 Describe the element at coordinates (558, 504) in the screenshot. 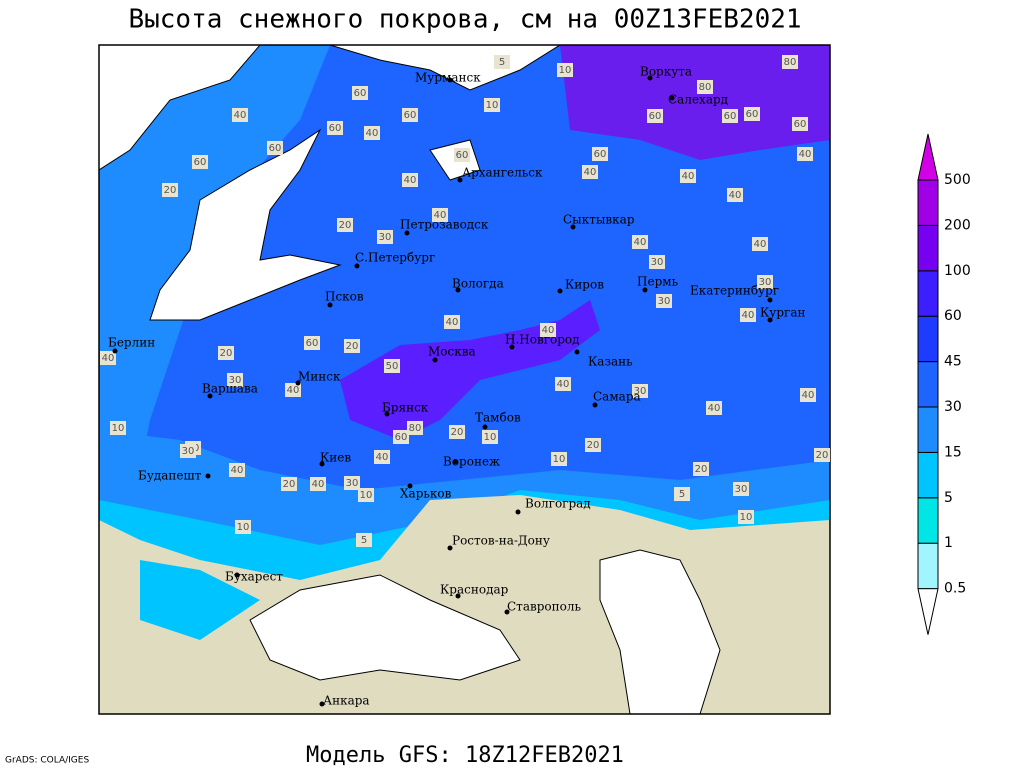

I see `city-label: Волгоград` at that location.